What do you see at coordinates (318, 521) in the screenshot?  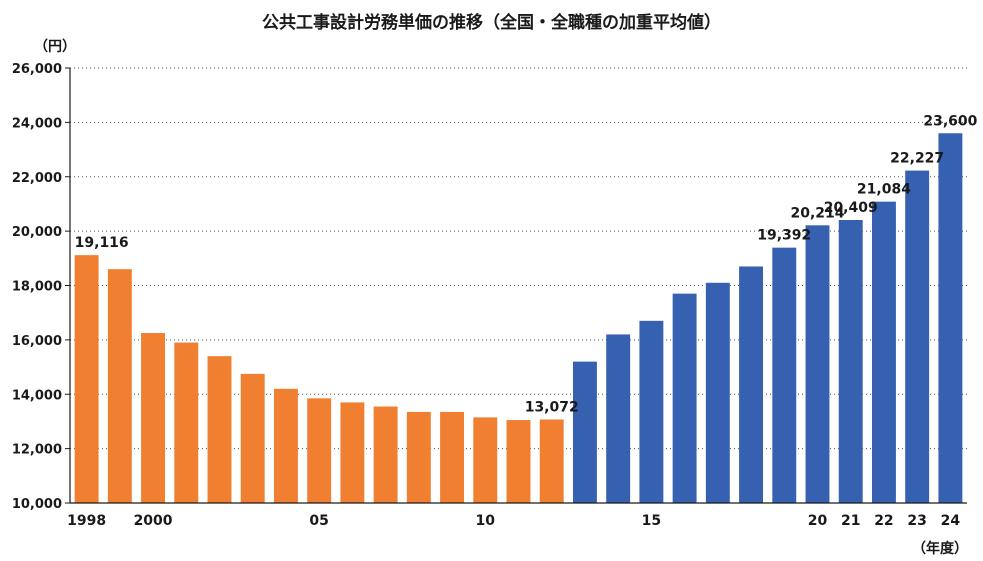 I see `x-tick-label: 05` at bounding box center [318, 521].